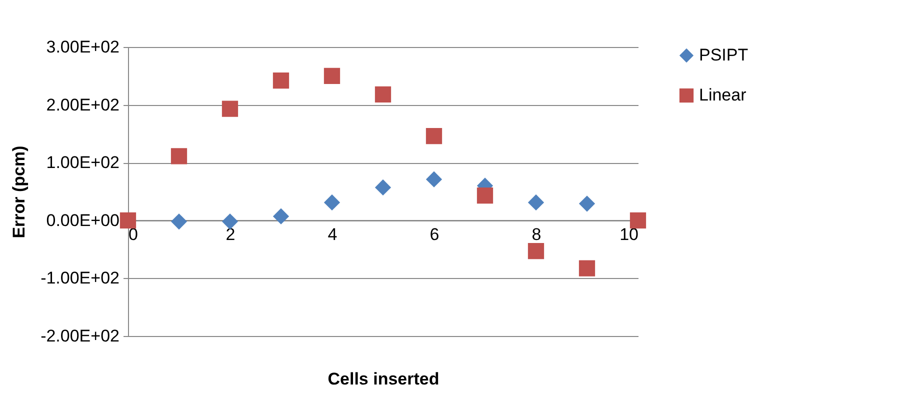 Image resolution: width=908 pixels, height=400 pixels. I want to click on x-tick-label: 0, so click(133, 234).